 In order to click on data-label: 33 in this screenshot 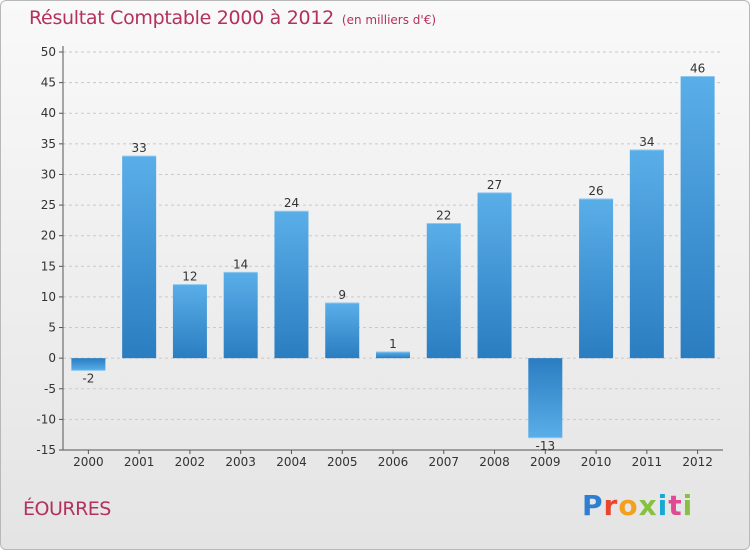, I will do `click(139, 148)`.